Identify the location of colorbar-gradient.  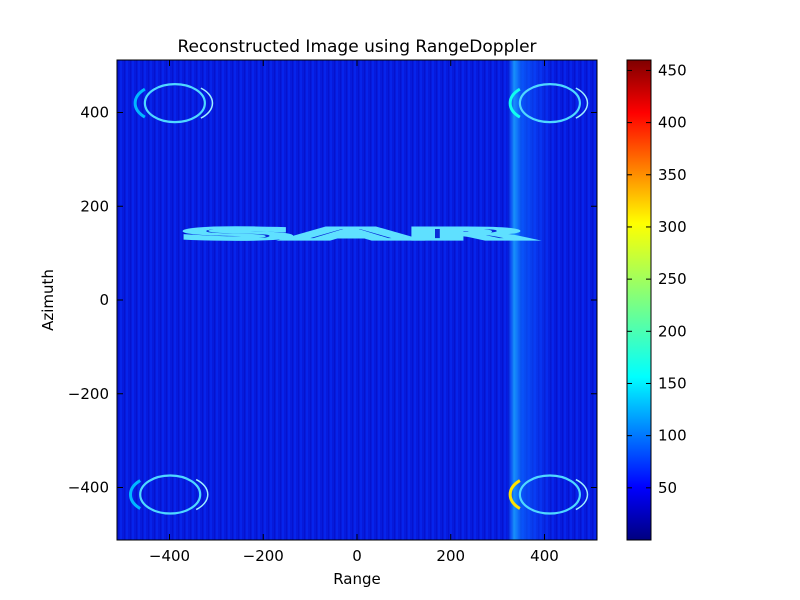
(639, 300).